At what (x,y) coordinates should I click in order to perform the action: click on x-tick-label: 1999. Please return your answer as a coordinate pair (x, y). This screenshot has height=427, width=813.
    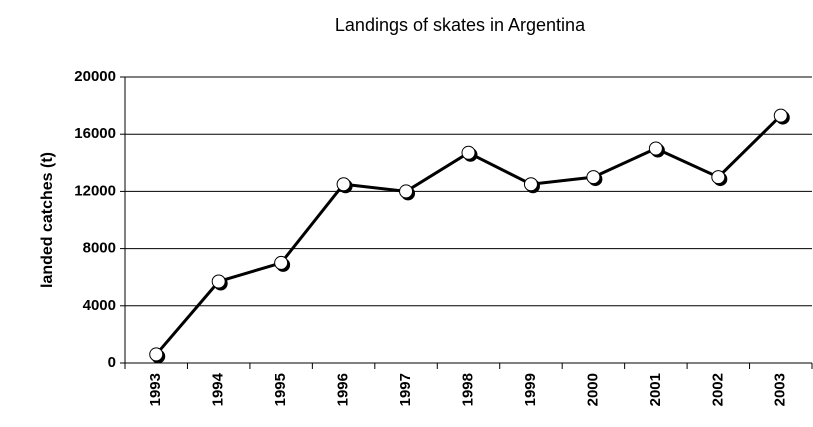
    Looking at the image, I should click on (530, 389).